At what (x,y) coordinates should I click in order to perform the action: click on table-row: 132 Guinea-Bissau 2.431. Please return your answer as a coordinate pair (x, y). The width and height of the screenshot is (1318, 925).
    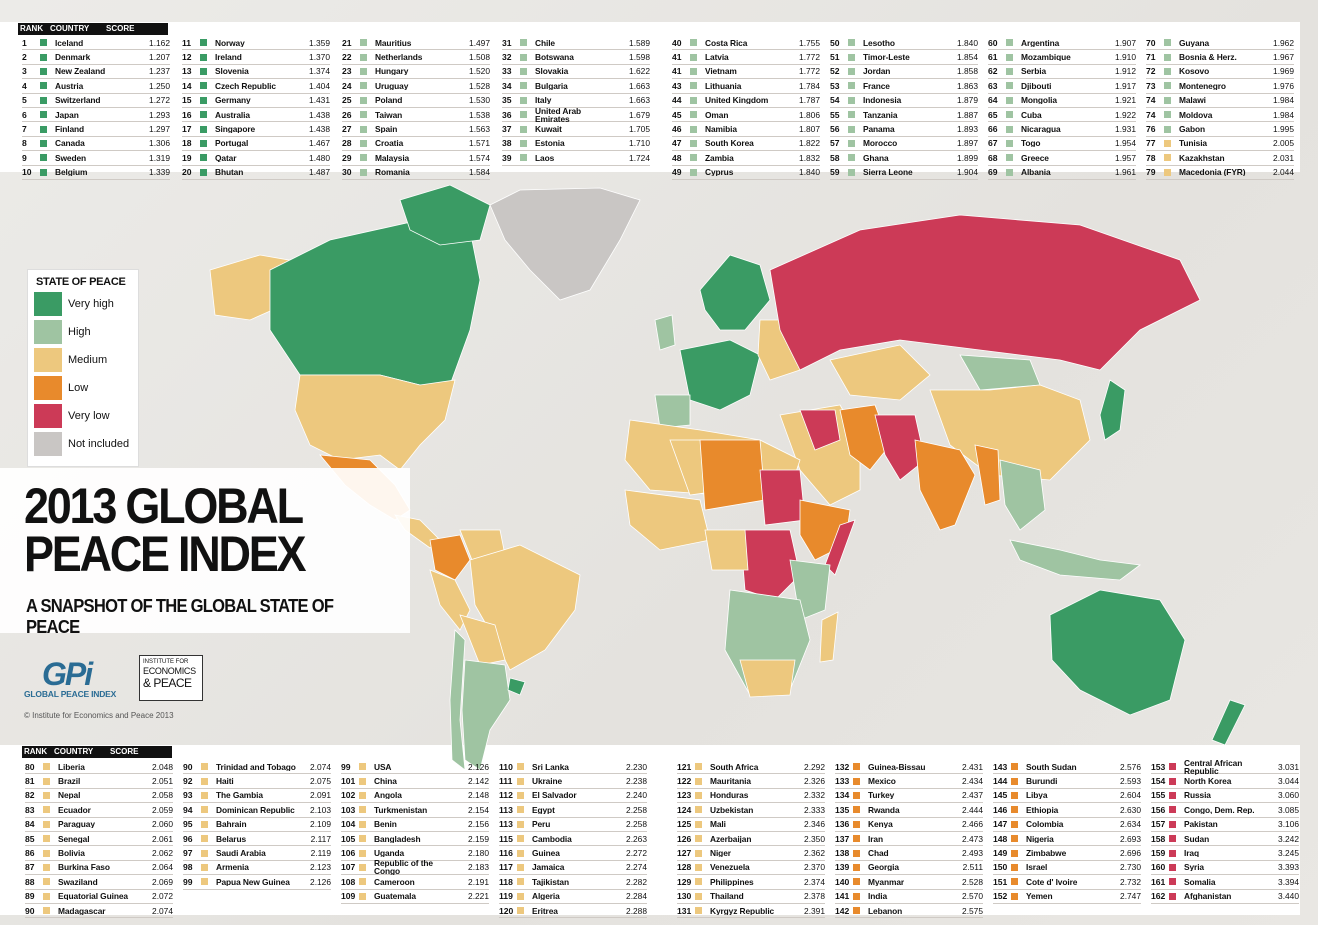
    Looking at the image, I should click on (909, 767).